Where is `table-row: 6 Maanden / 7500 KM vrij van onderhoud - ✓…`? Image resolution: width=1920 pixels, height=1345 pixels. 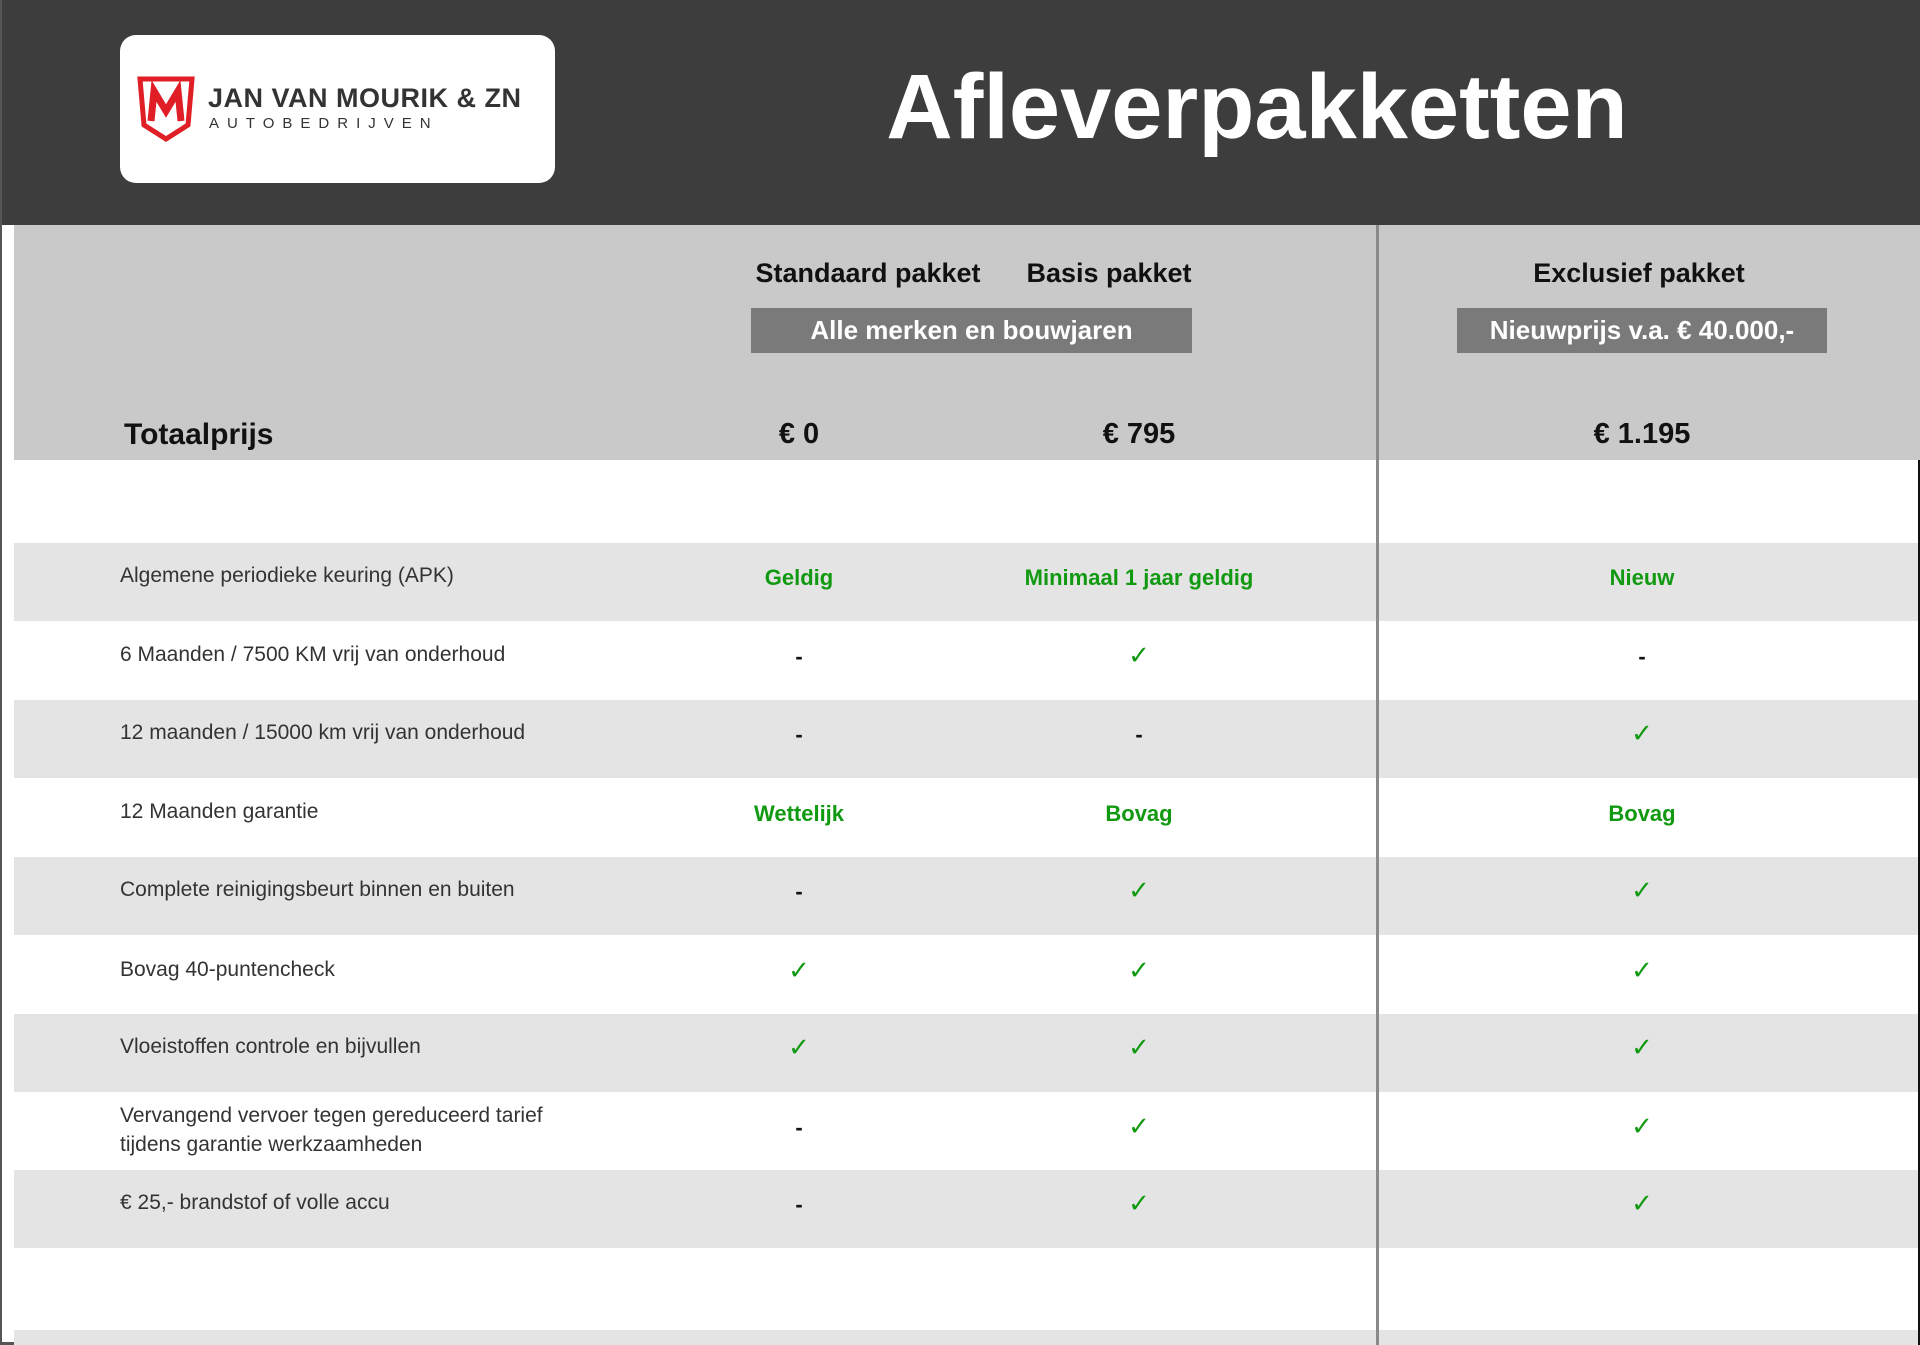 table-row: 6 Maanden / 7500 KM vrij van onderhoud - ✓… is located at coordinates (966, 661).